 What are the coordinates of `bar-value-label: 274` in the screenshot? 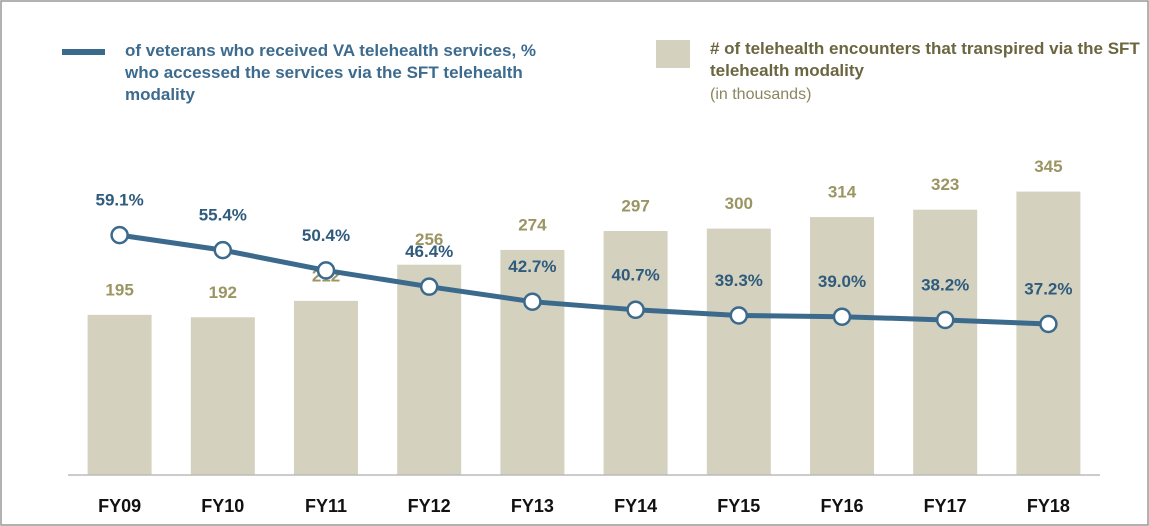 It's located at (532, 224).